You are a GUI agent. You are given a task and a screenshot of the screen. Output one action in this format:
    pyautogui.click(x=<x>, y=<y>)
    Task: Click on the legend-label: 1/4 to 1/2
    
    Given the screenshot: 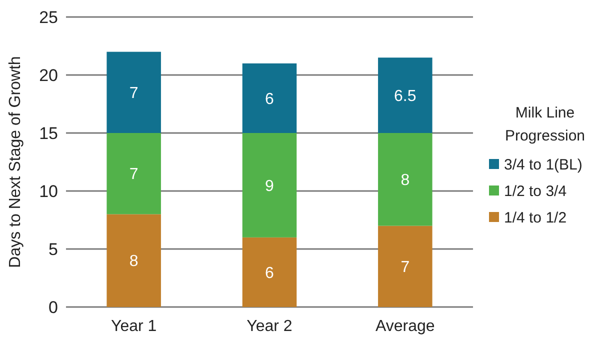 What is the action you would take?
    pyautogui.click(x=535, y=217)
    